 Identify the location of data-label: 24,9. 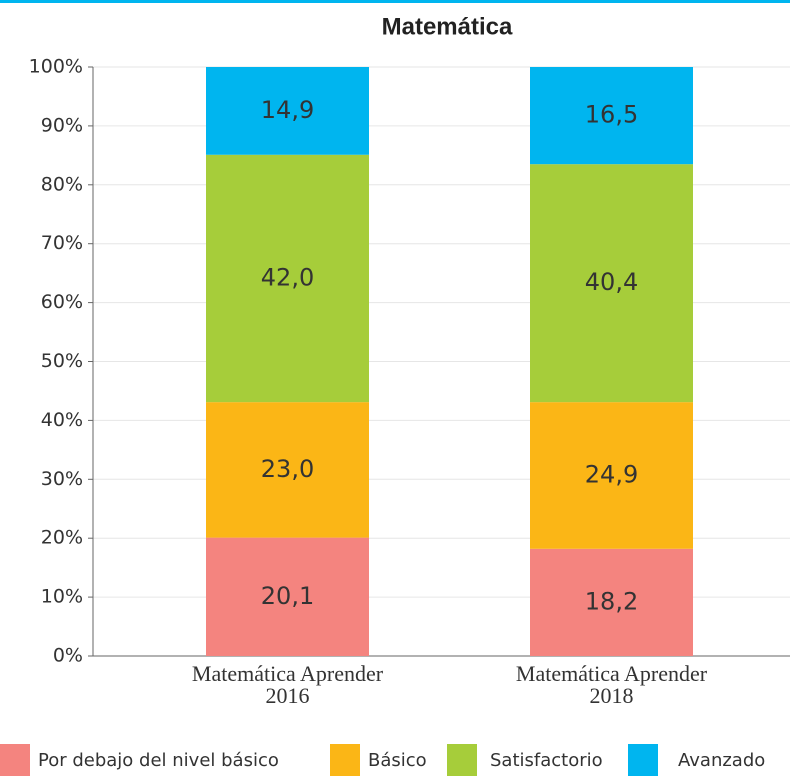
(611, 474).